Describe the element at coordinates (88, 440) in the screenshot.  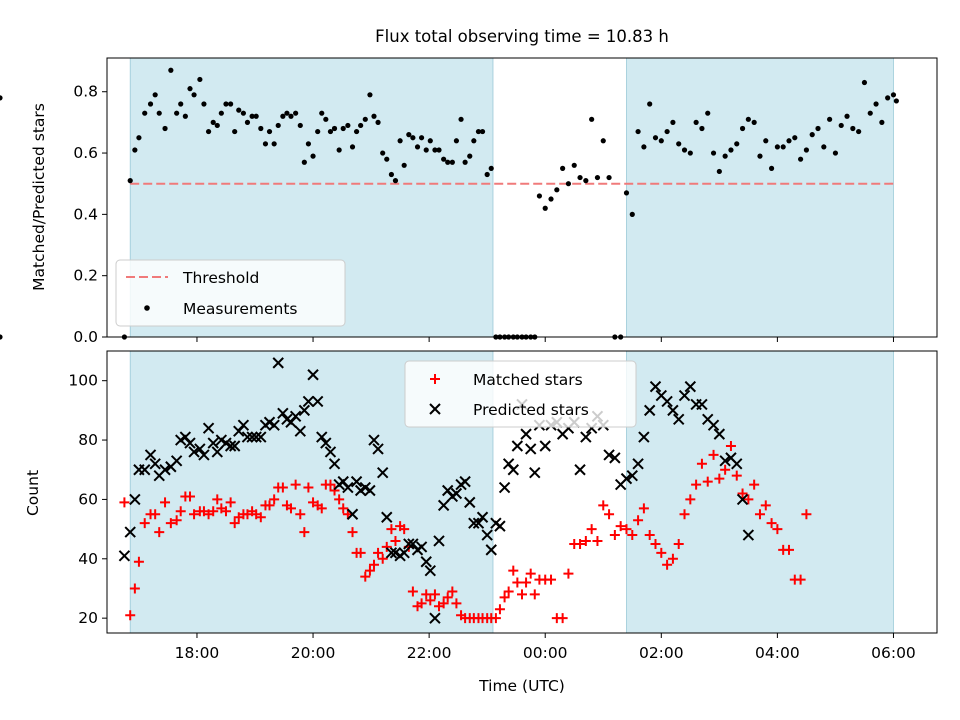
I see `y-tick-label: 80` at that location.